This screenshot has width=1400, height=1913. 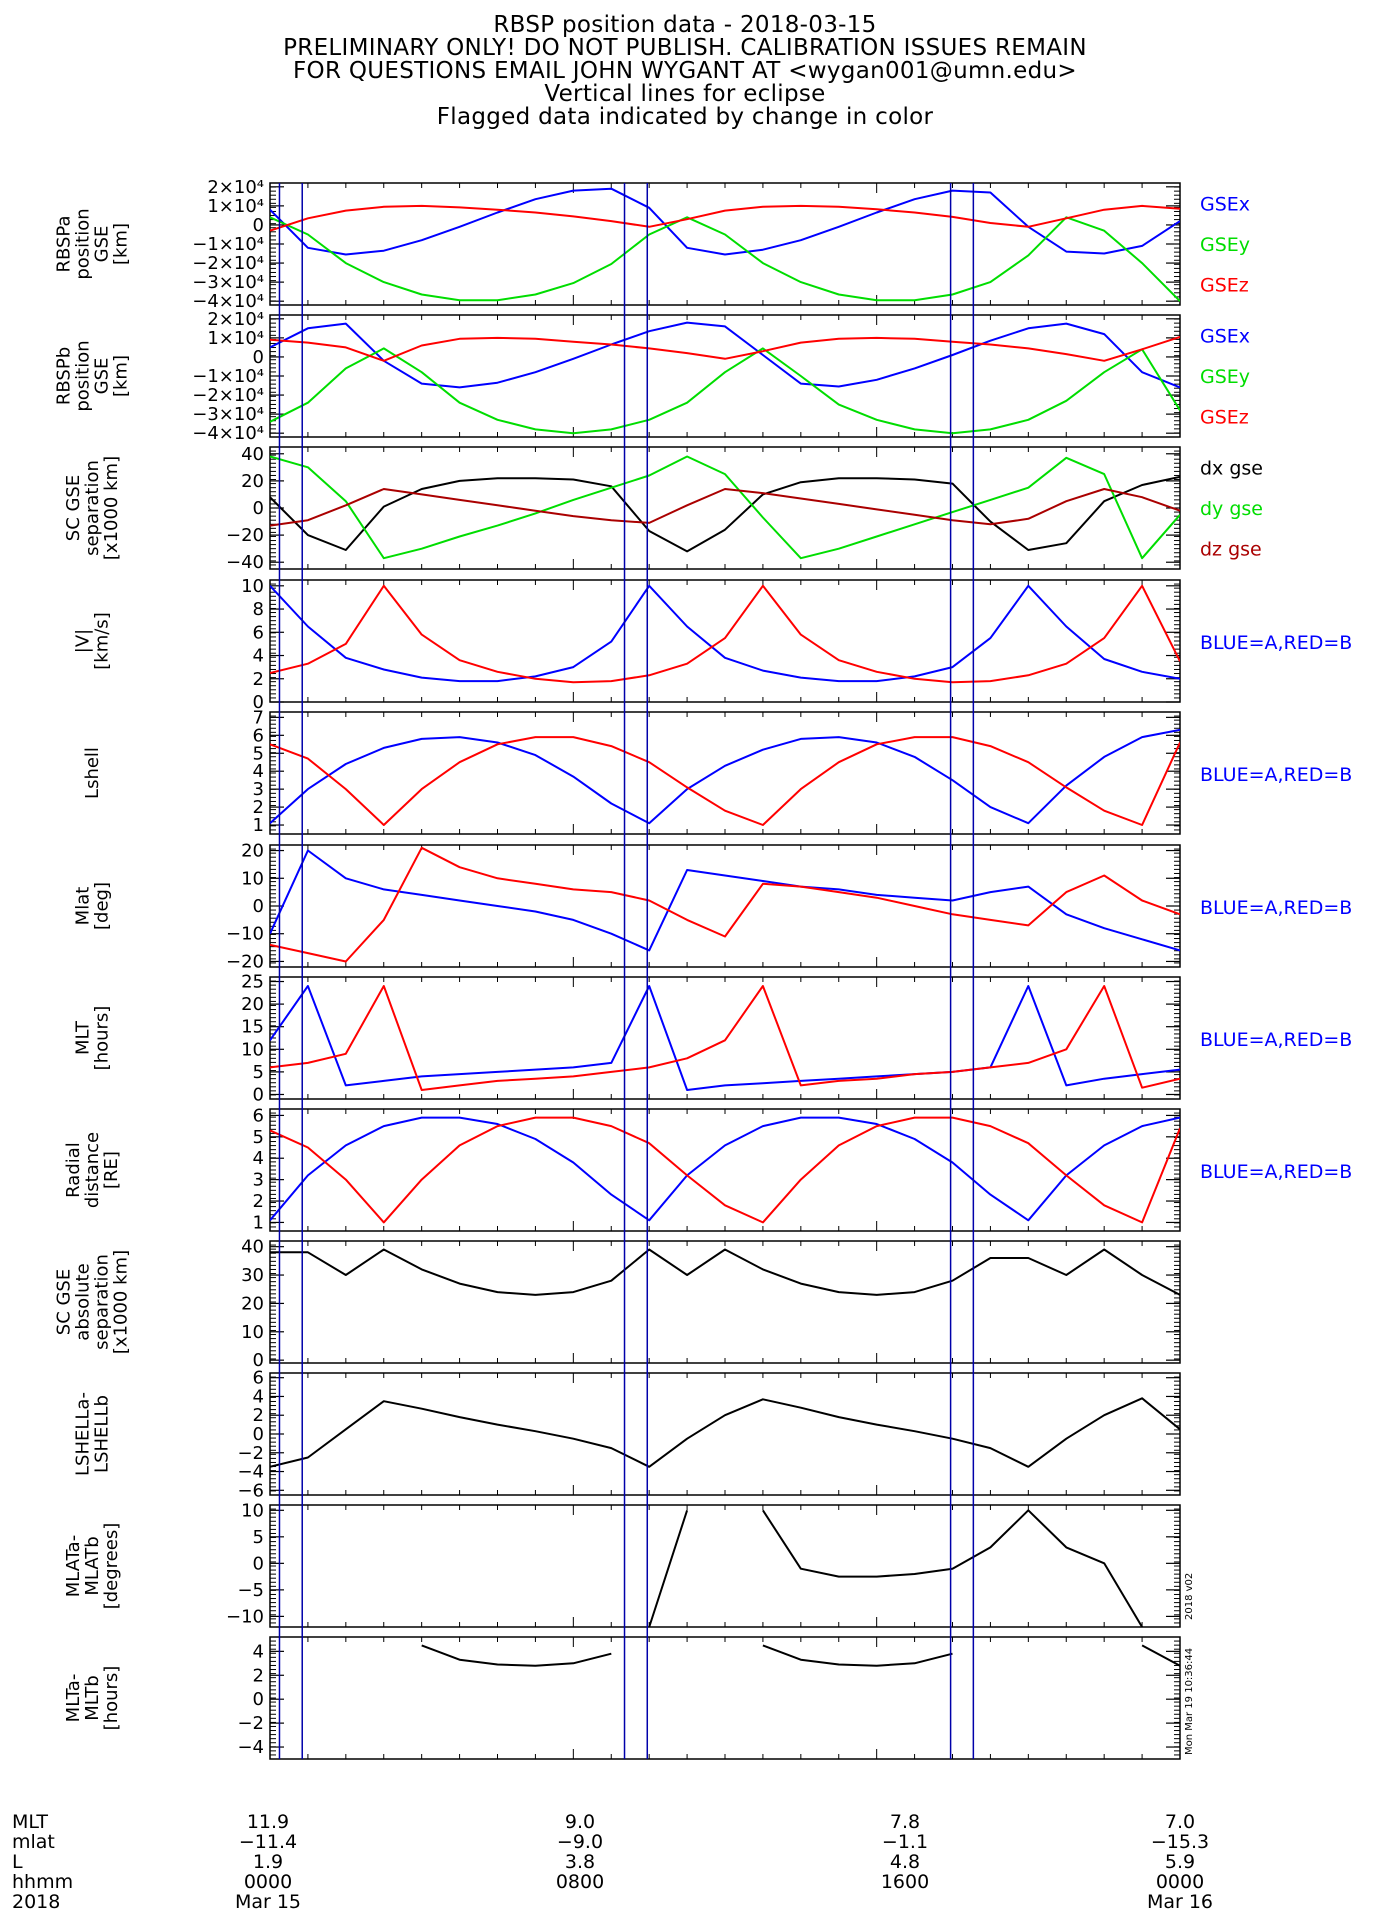 What do you see at coordinates (1189, 1701) in the screenshot?
I see `generated-stamp: Mon Mar 19 10:36:44` at bounding box center [1189, 1701].